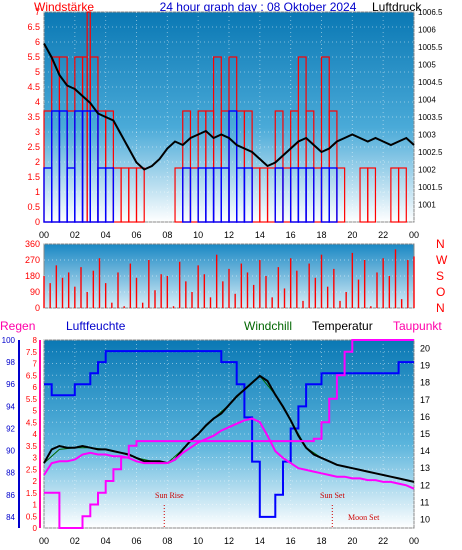 The image size is (462, 550). I want to click on direction-label: W, so click(442, 260).